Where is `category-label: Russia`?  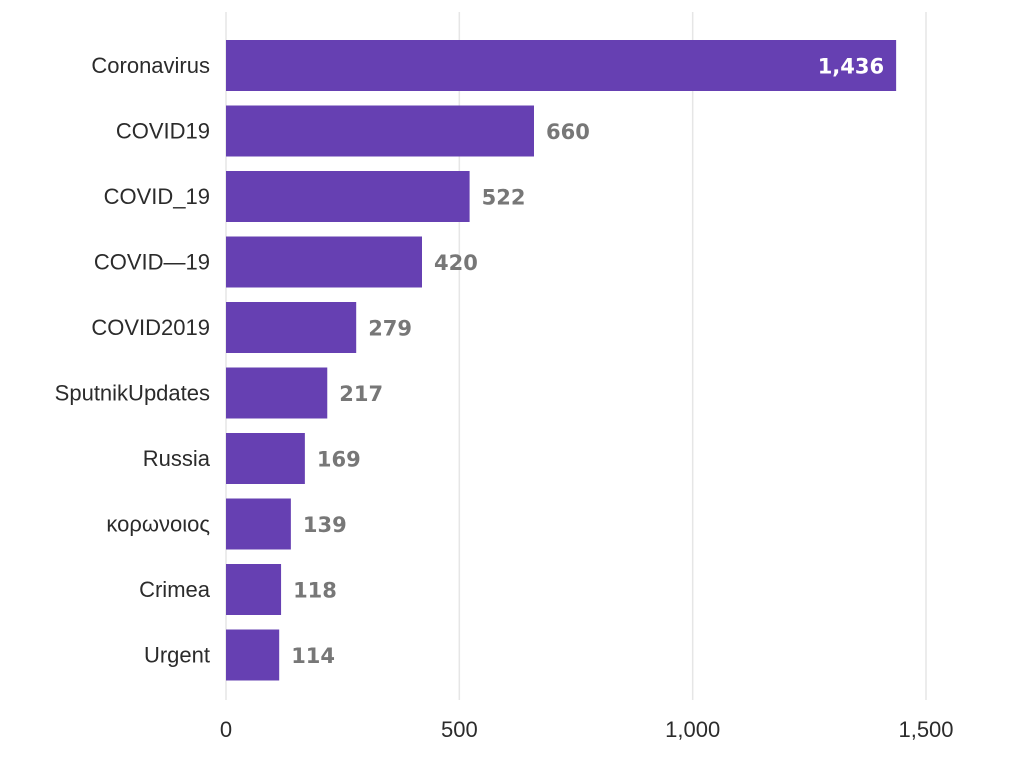 category-label: Russia is located at coordinates (177, 458).